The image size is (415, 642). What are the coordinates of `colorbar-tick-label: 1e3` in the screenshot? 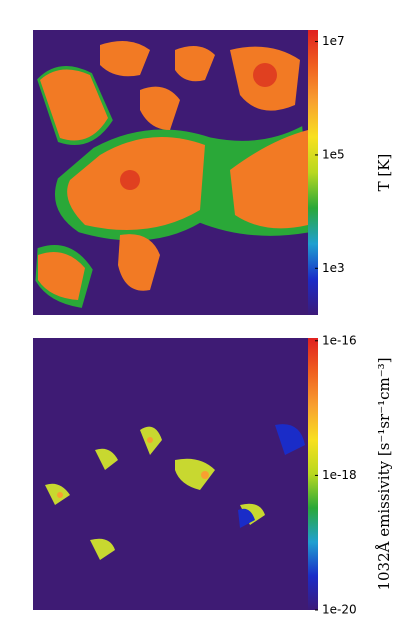 It's located at (333, 268).